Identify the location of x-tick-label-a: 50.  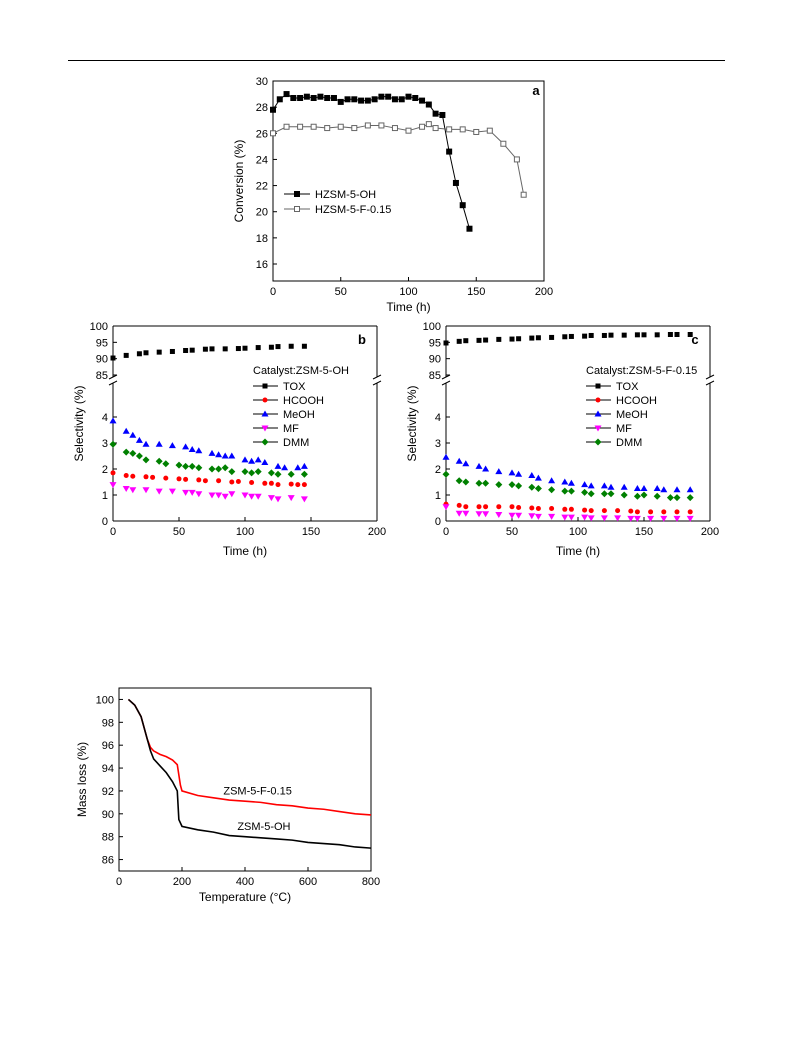
(341, 292).